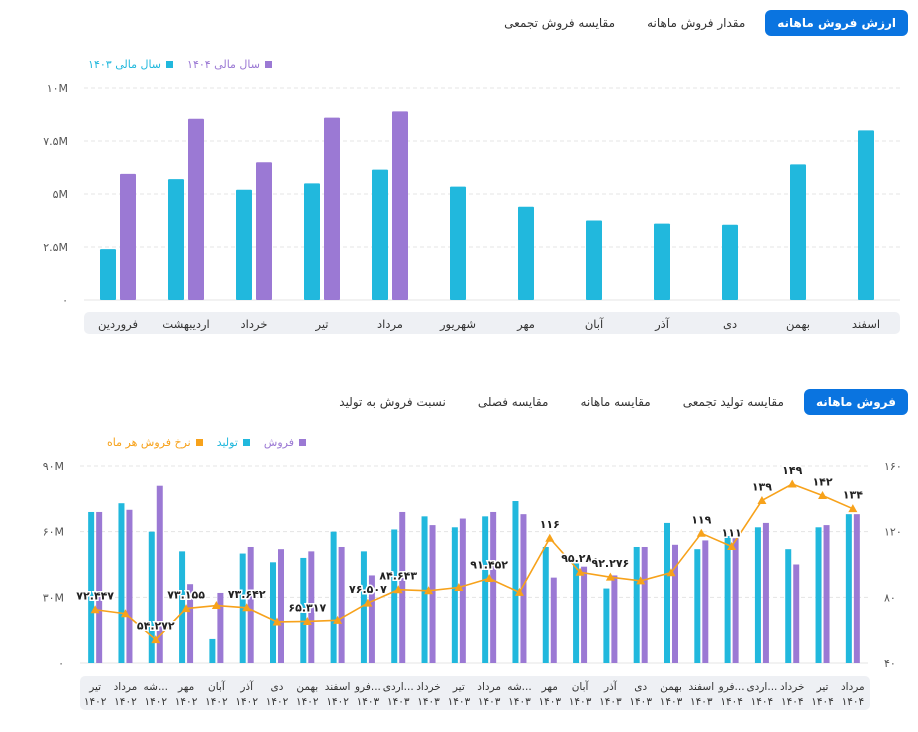 Image resolution: width=918 pixels, height=732 pixels. Describe the element at coordinates (392, 402) in the screenshot. I see `tab-sales-to-production-ratio: نسبت فروش به تولید` at that location.